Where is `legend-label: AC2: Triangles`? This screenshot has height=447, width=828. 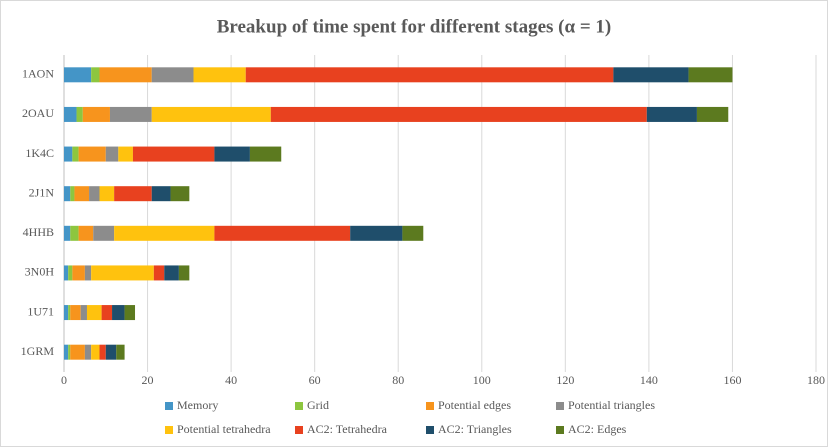
legend-label: AC2: Triangles is located at coordinates (475, 429).